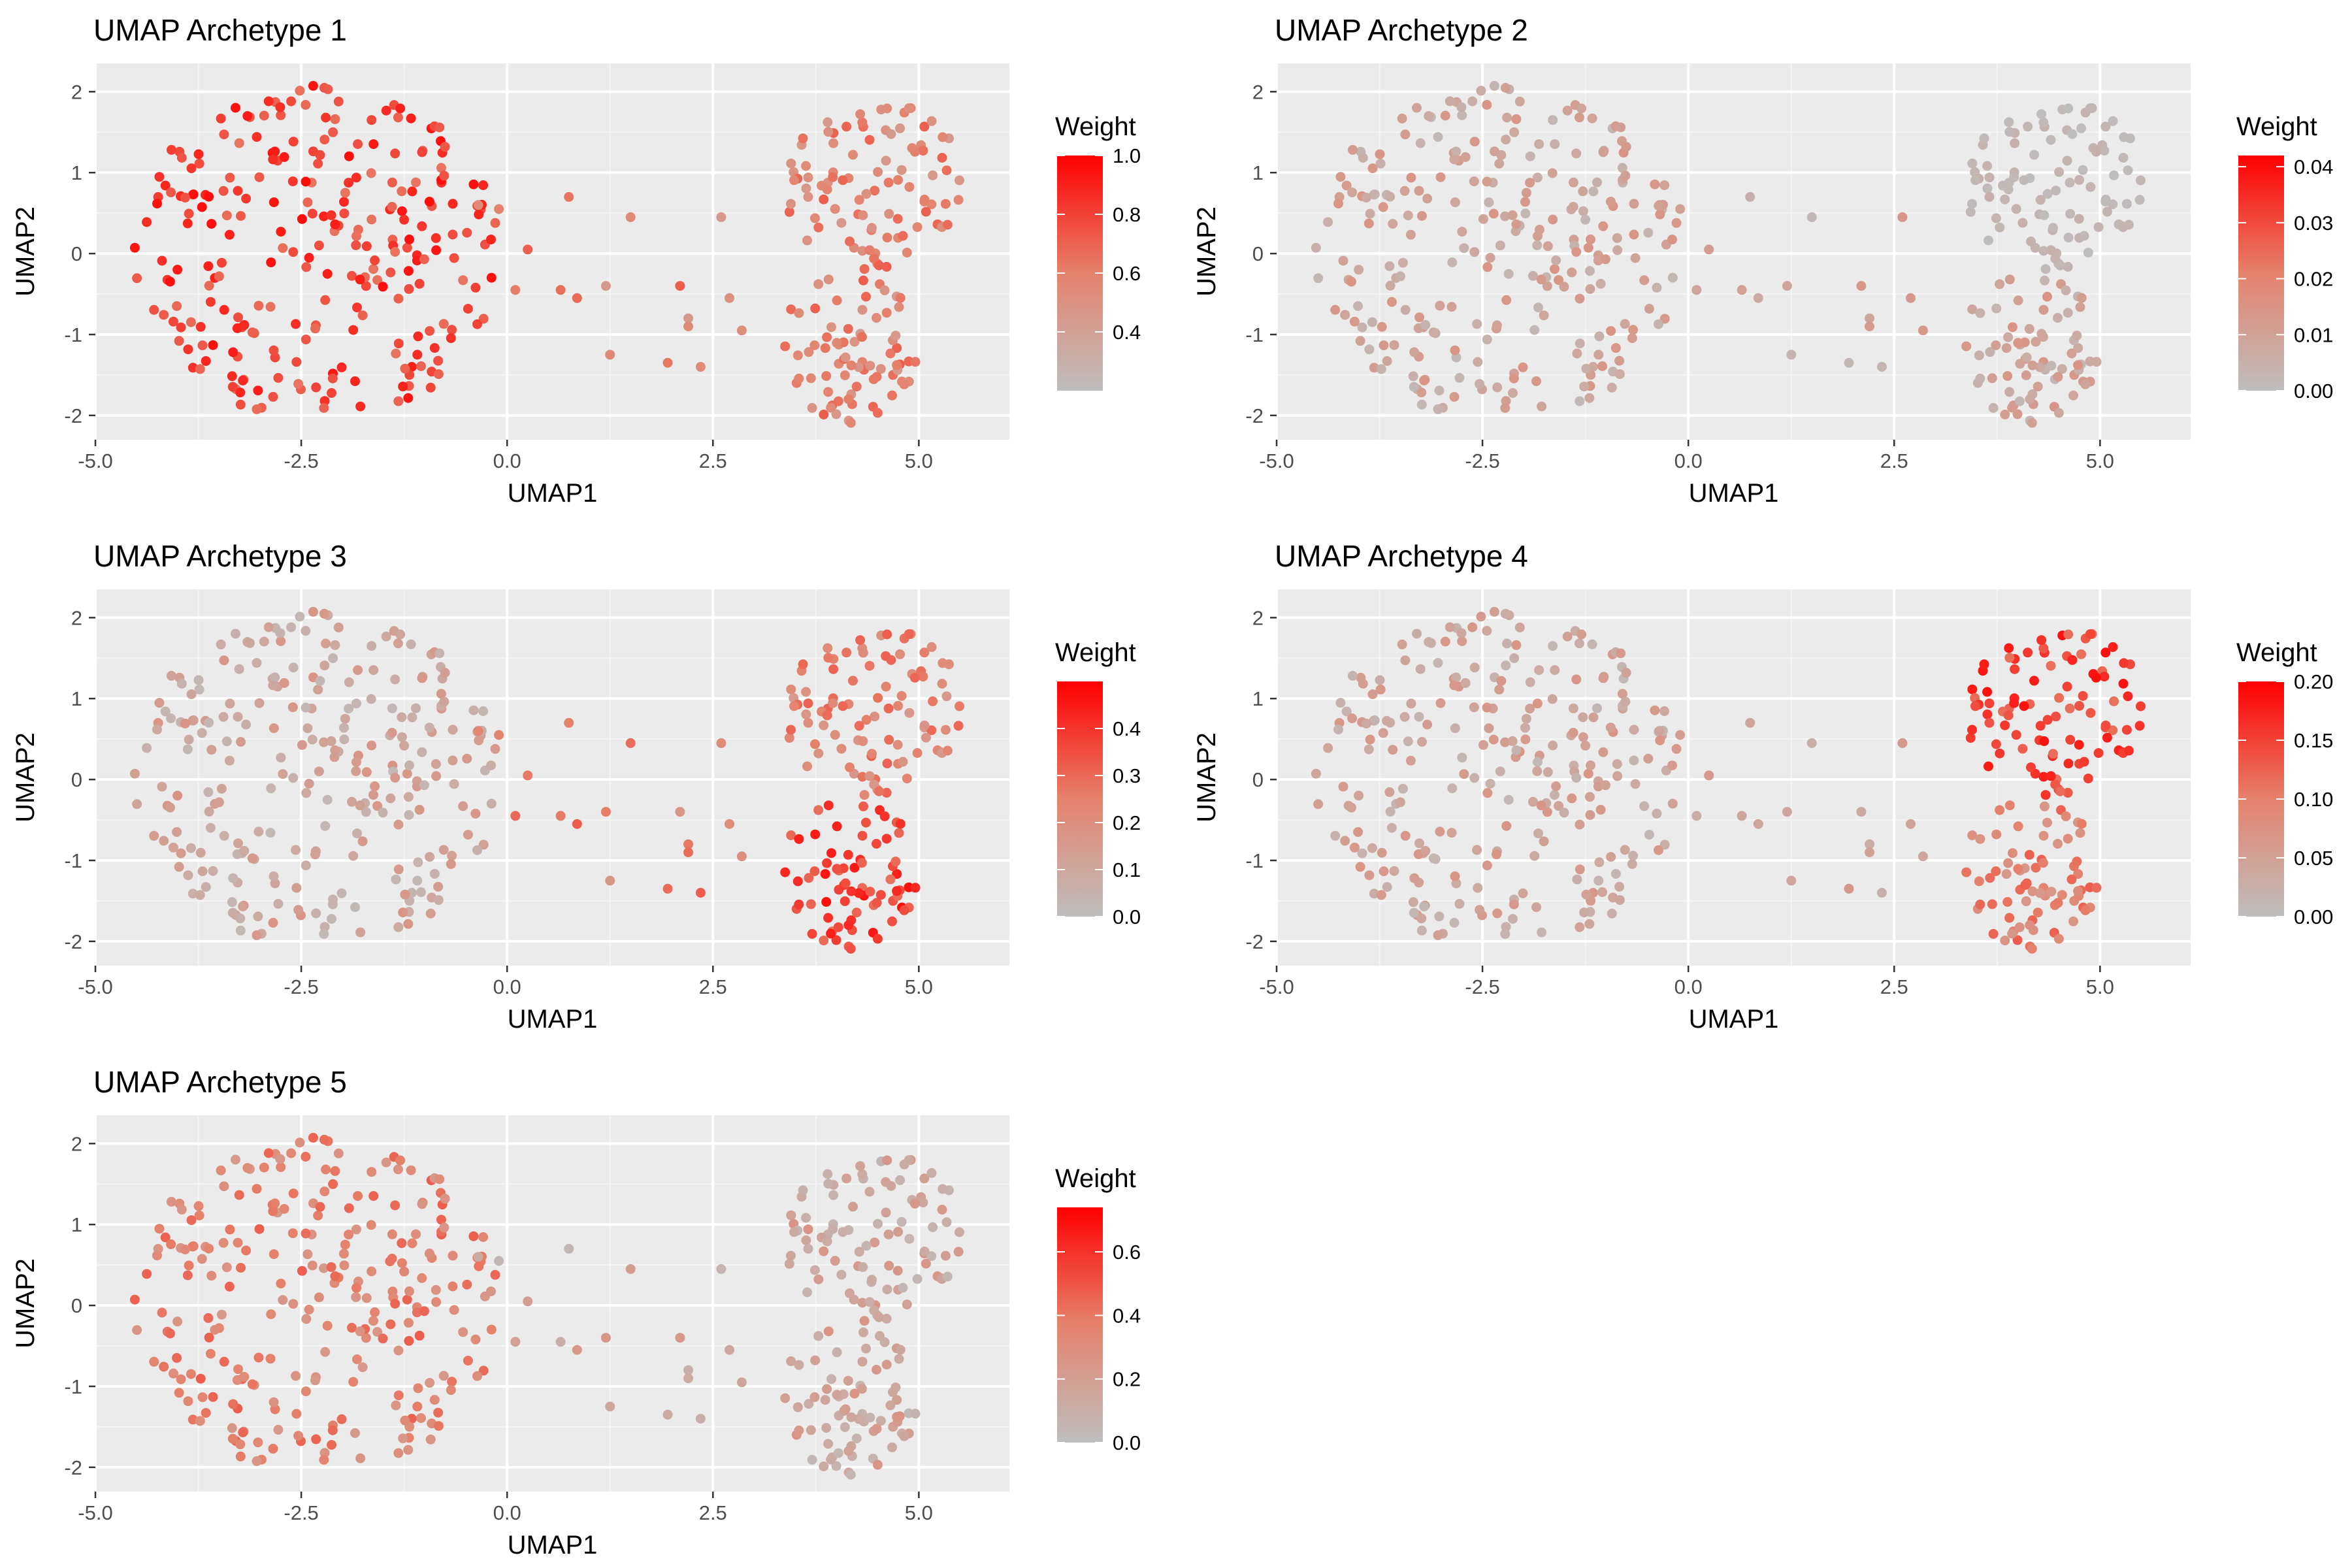  Describe the element at coordinates (1206, 777) in the screenshot. I see `y-axis-title: UMAP2` at that location.